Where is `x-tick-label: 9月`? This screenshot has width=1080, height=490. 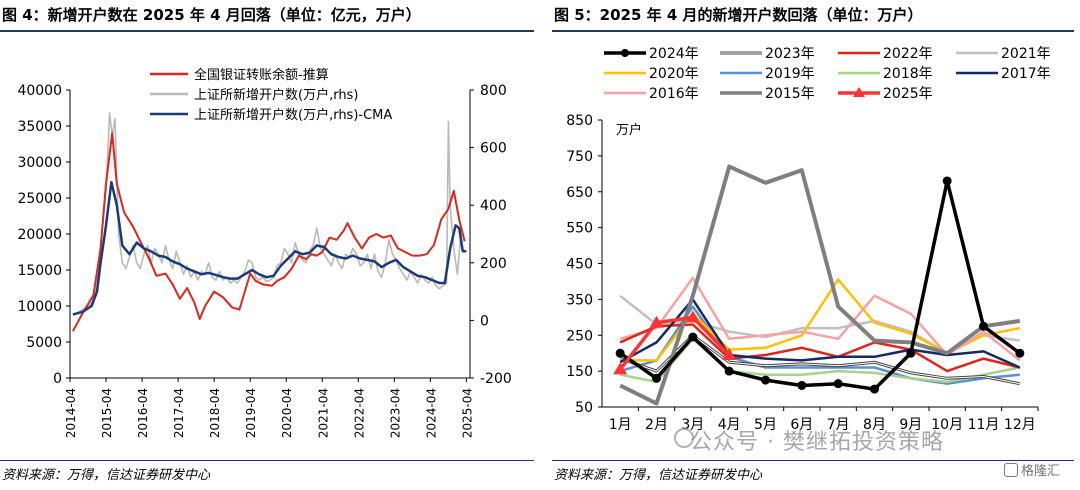 x-tick-label: 9月 is located at coordinates (910, 425).